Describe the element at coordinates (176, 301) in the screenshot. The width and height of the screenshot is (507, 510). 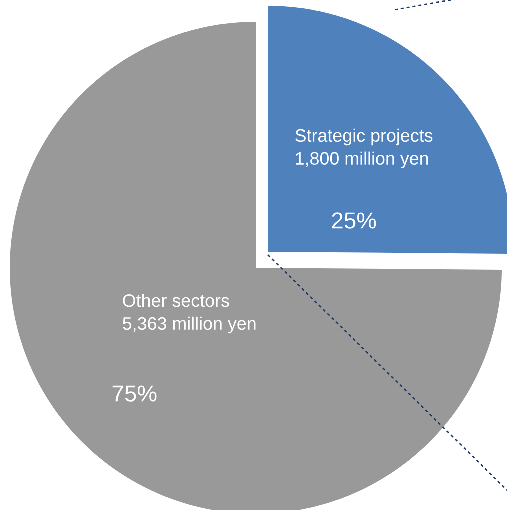
I see `slice-label: Other sectors` at that location.